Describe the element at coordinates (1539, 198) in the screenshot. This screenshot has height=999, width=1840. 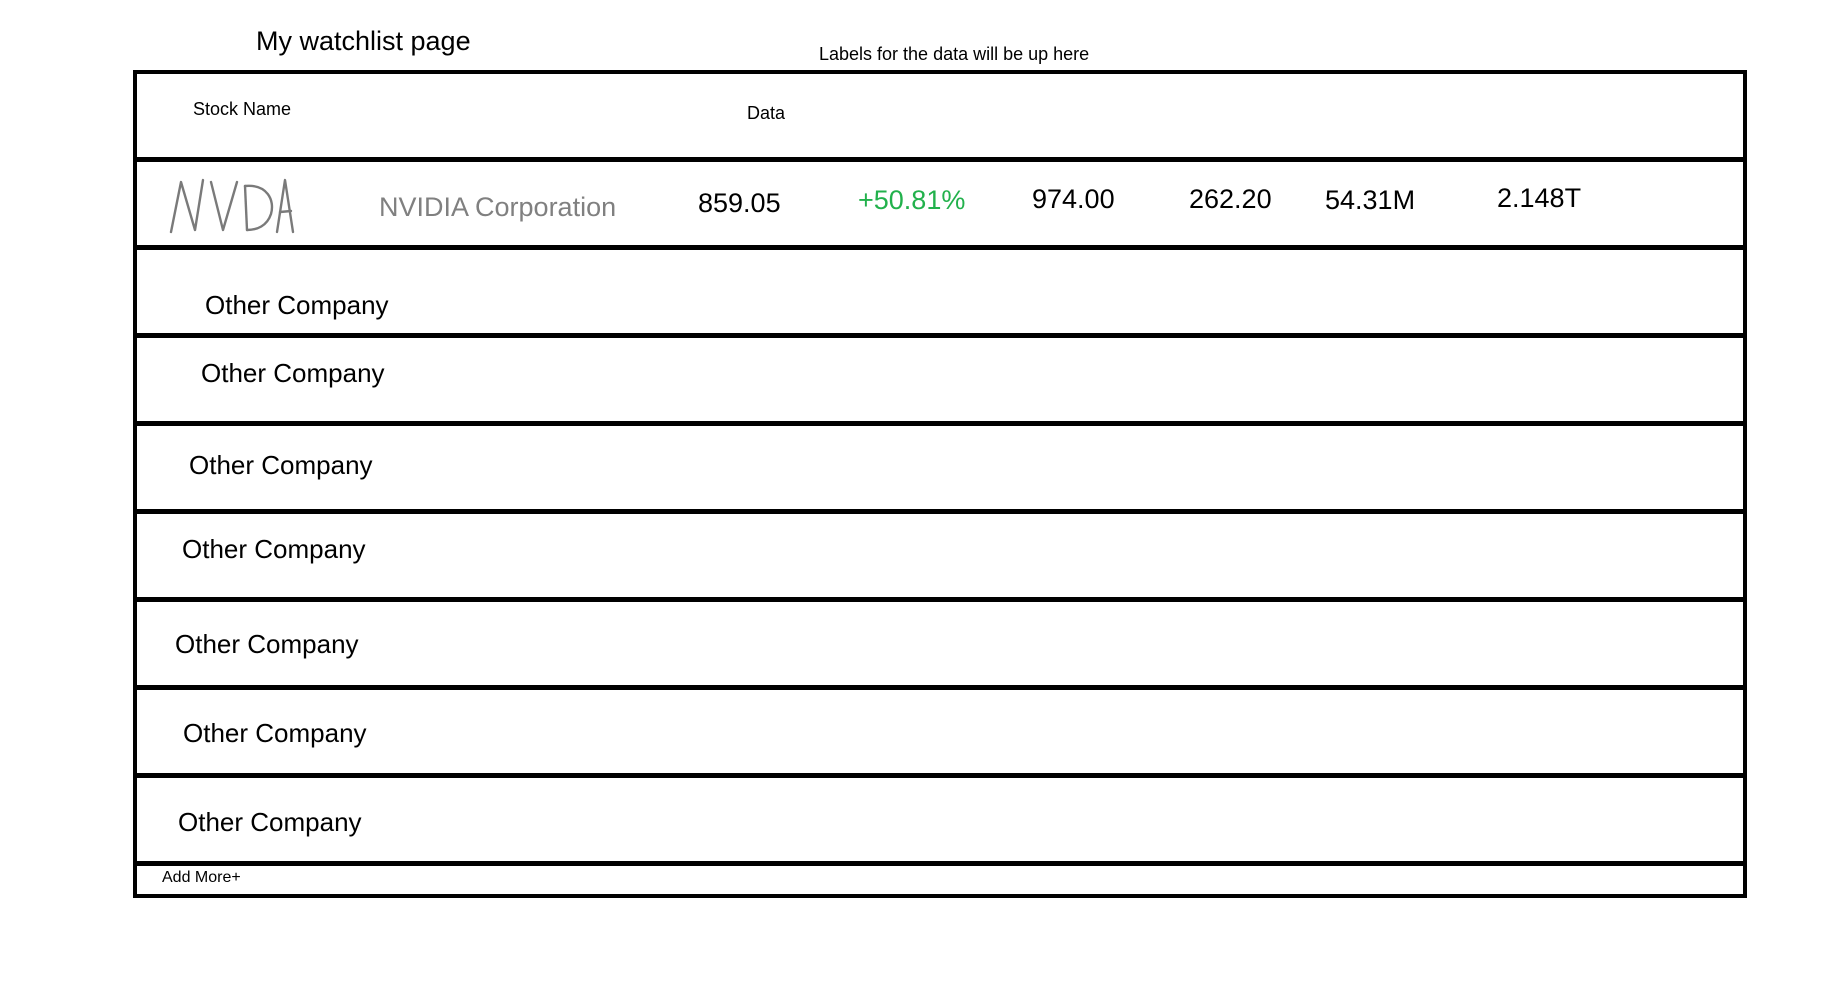
I see `market-cap-value: 2.148T` at that location.